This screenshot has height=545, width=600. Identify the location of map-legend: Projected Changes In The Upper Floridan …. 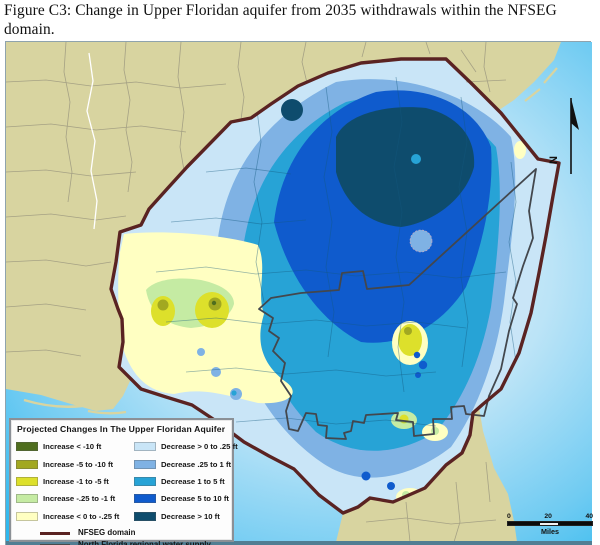
(123, 481).